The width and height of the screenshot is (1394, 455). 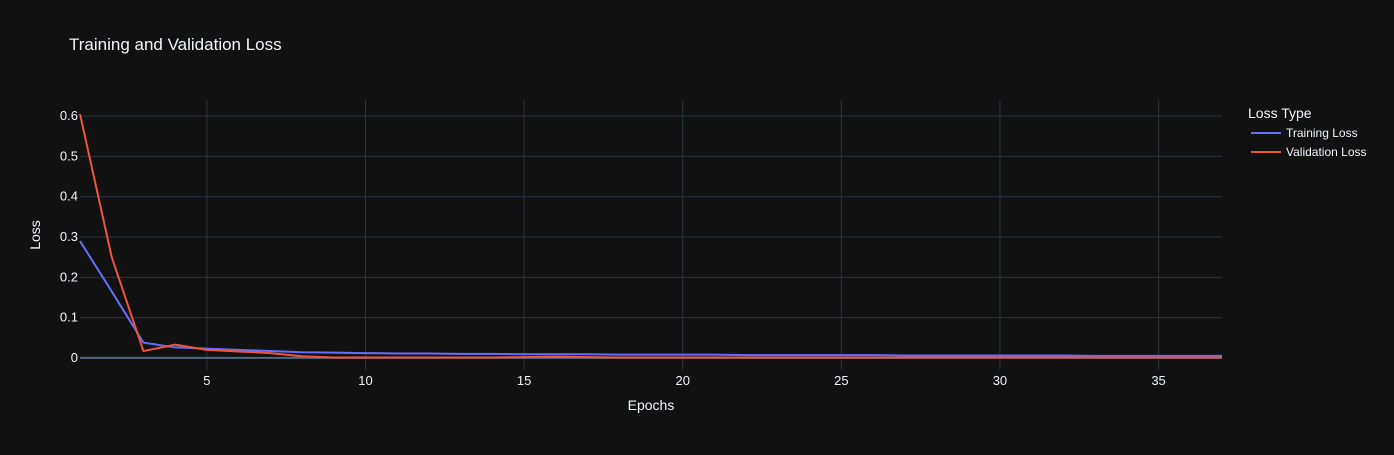 What do you see at coordinates (69, 236) in the screenshot?
I see `y-tick-label: 0.3` at bounding box center [69, 236].